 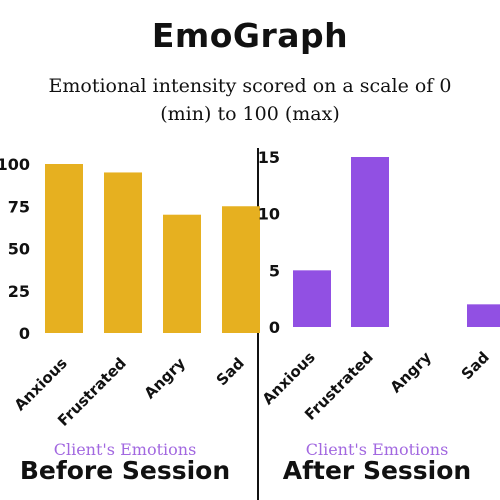 What do you see at coordinates (312, 298) in the screenshot?
I see `after-bar-anxious` at bounding box center [312, 298].